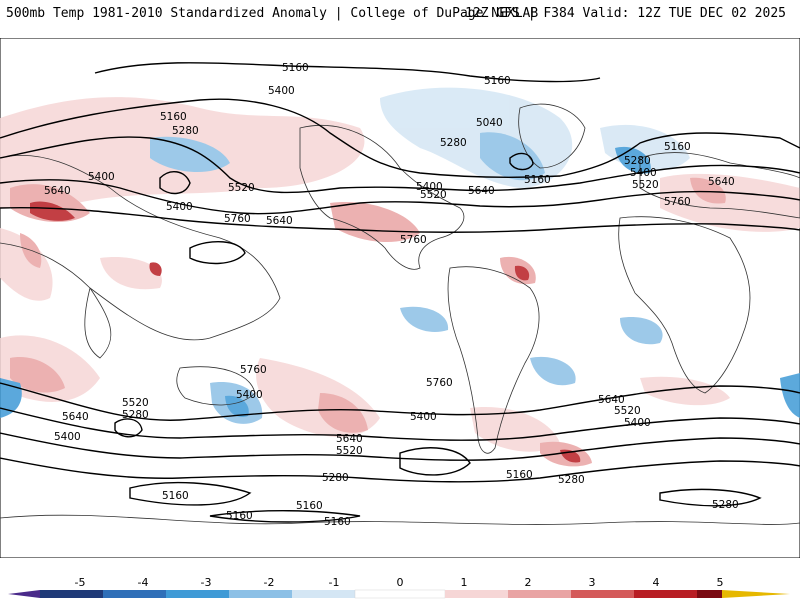  What do you see at coordinates (140, 247) in the screenshot?
I see `asia-coastline` at bounding box center [140, 247].